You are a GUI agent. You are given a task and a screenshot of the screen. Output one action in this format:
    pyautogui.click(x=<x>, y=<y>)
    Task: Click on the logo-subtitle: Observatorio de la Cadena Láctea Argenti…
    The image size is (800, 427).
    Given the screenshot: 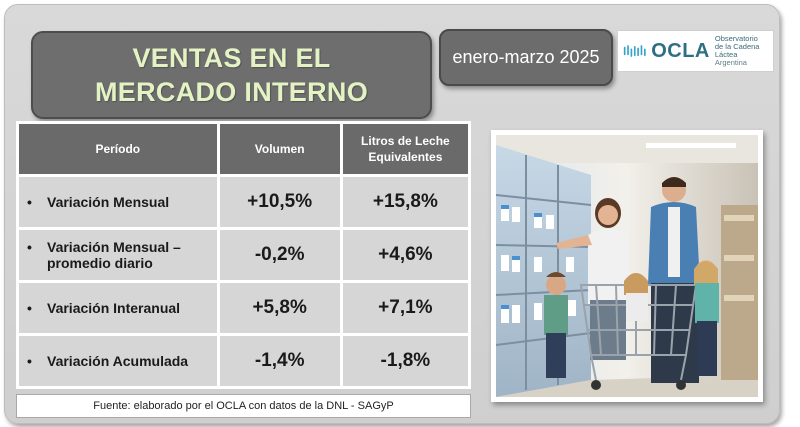 What is the action you would take?
    pyautogui.click(x=744, y=51)
    